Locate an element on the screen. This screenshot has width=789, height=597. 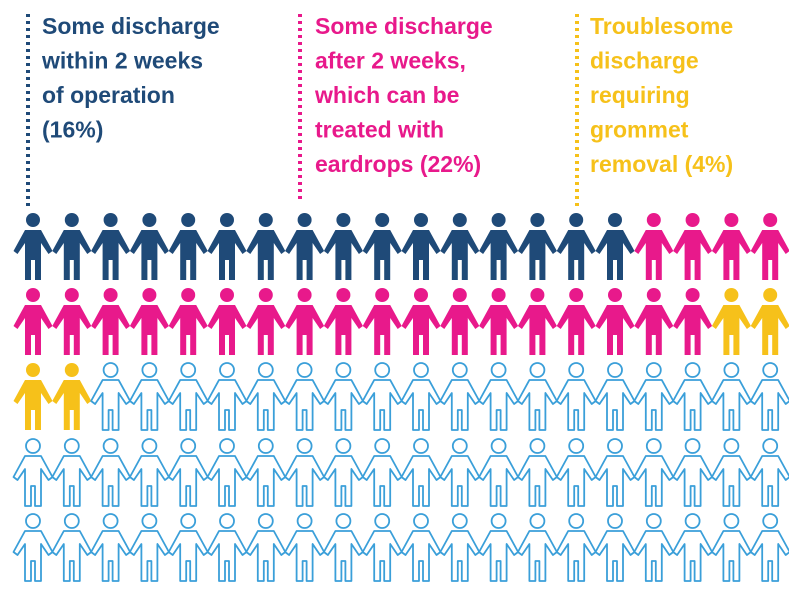
label-text: which can be is located at coordinates (386, 95).